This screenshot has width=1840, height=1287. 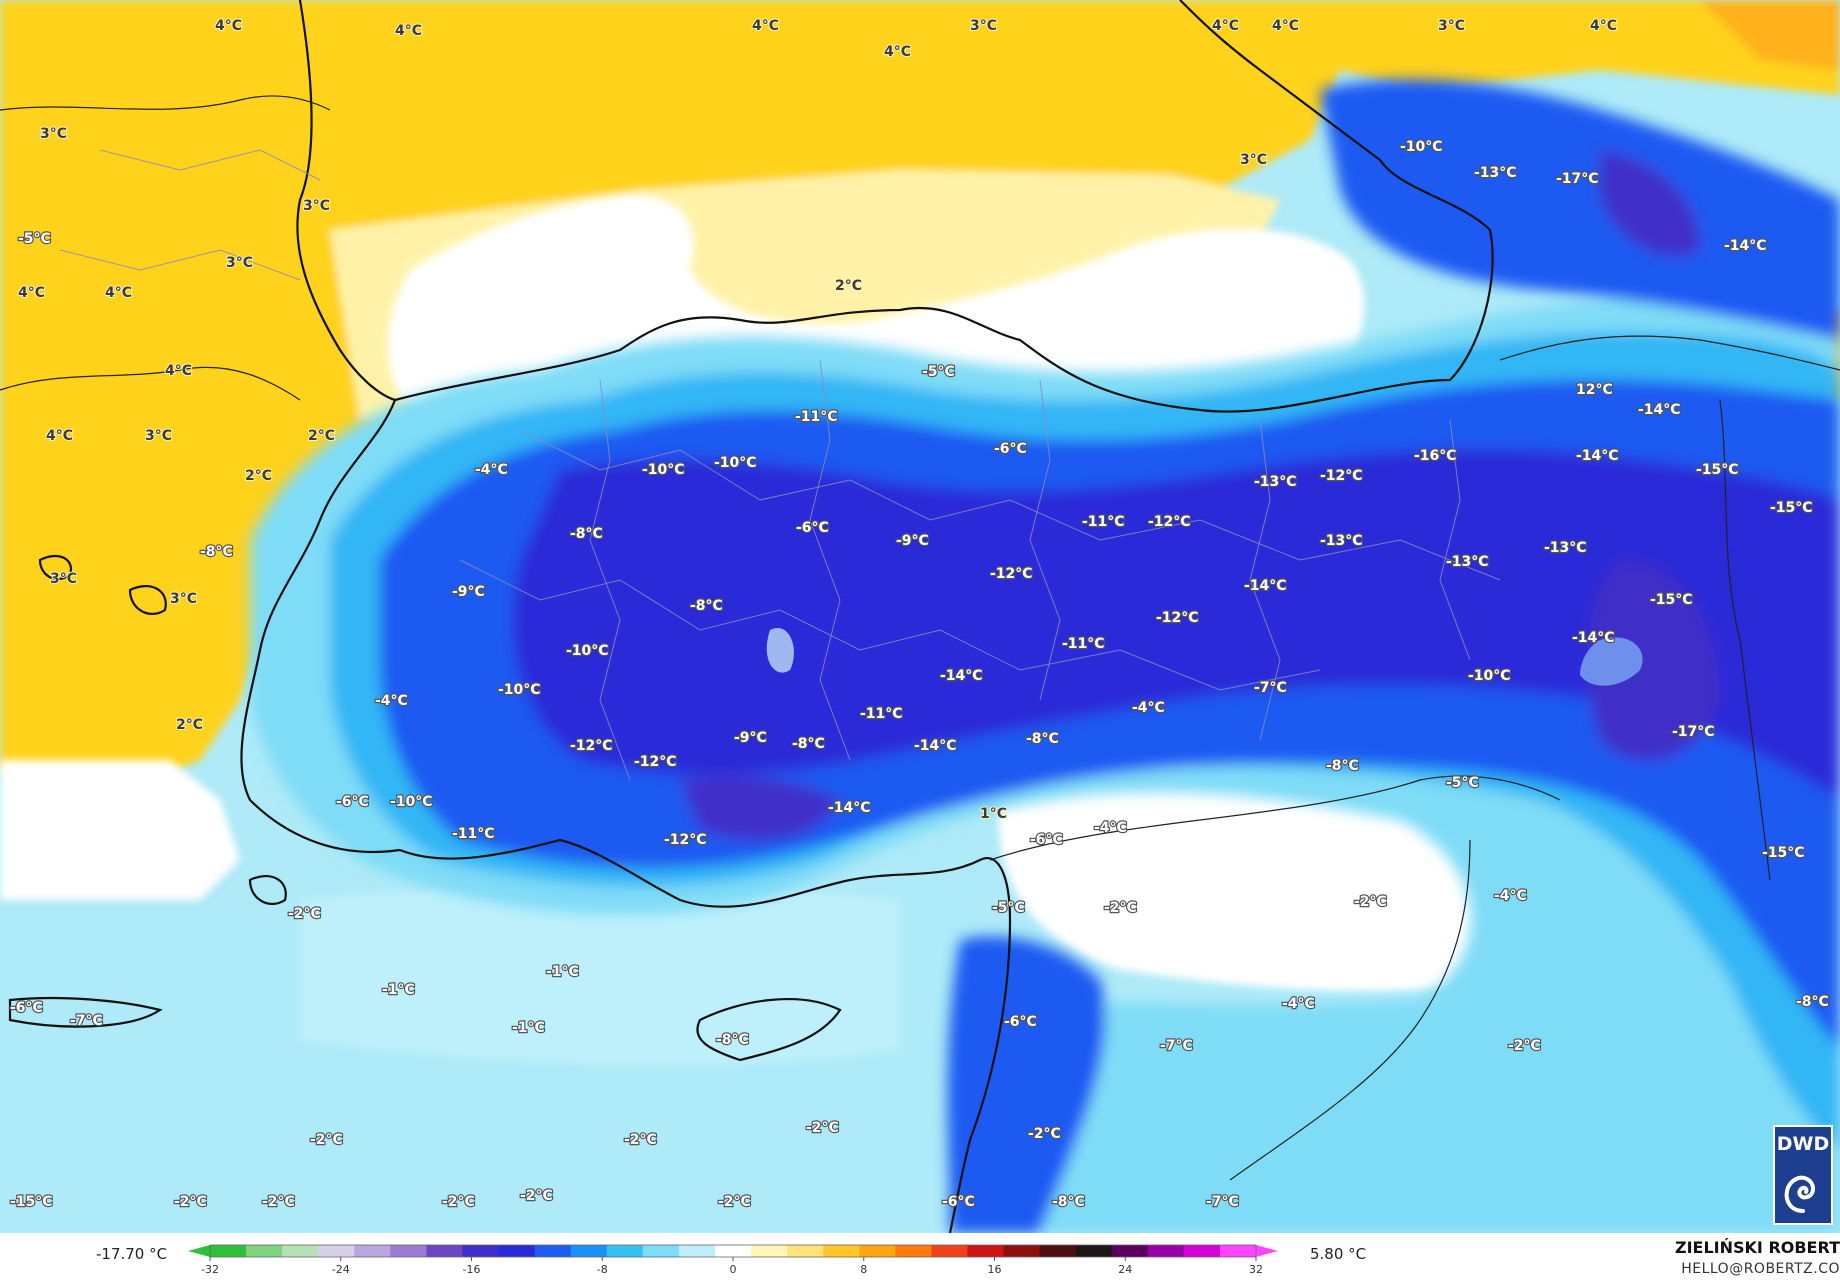 I want to click on cold-north-caucasus, so click(x=1580, y=209).